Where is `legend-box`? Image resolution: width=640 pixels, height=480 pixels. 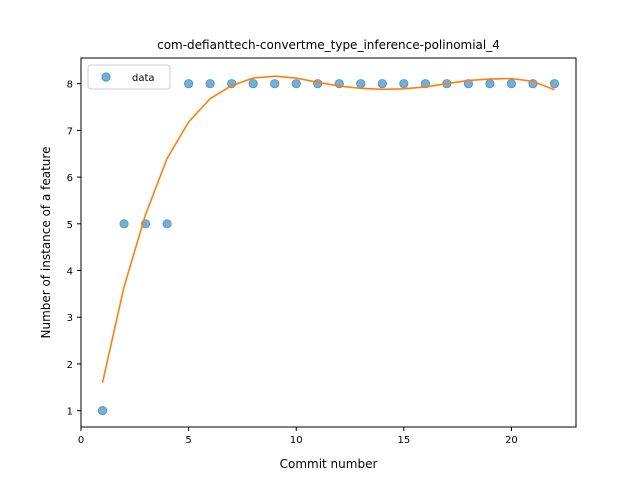
legend-box is located at coordinates (129, 77).